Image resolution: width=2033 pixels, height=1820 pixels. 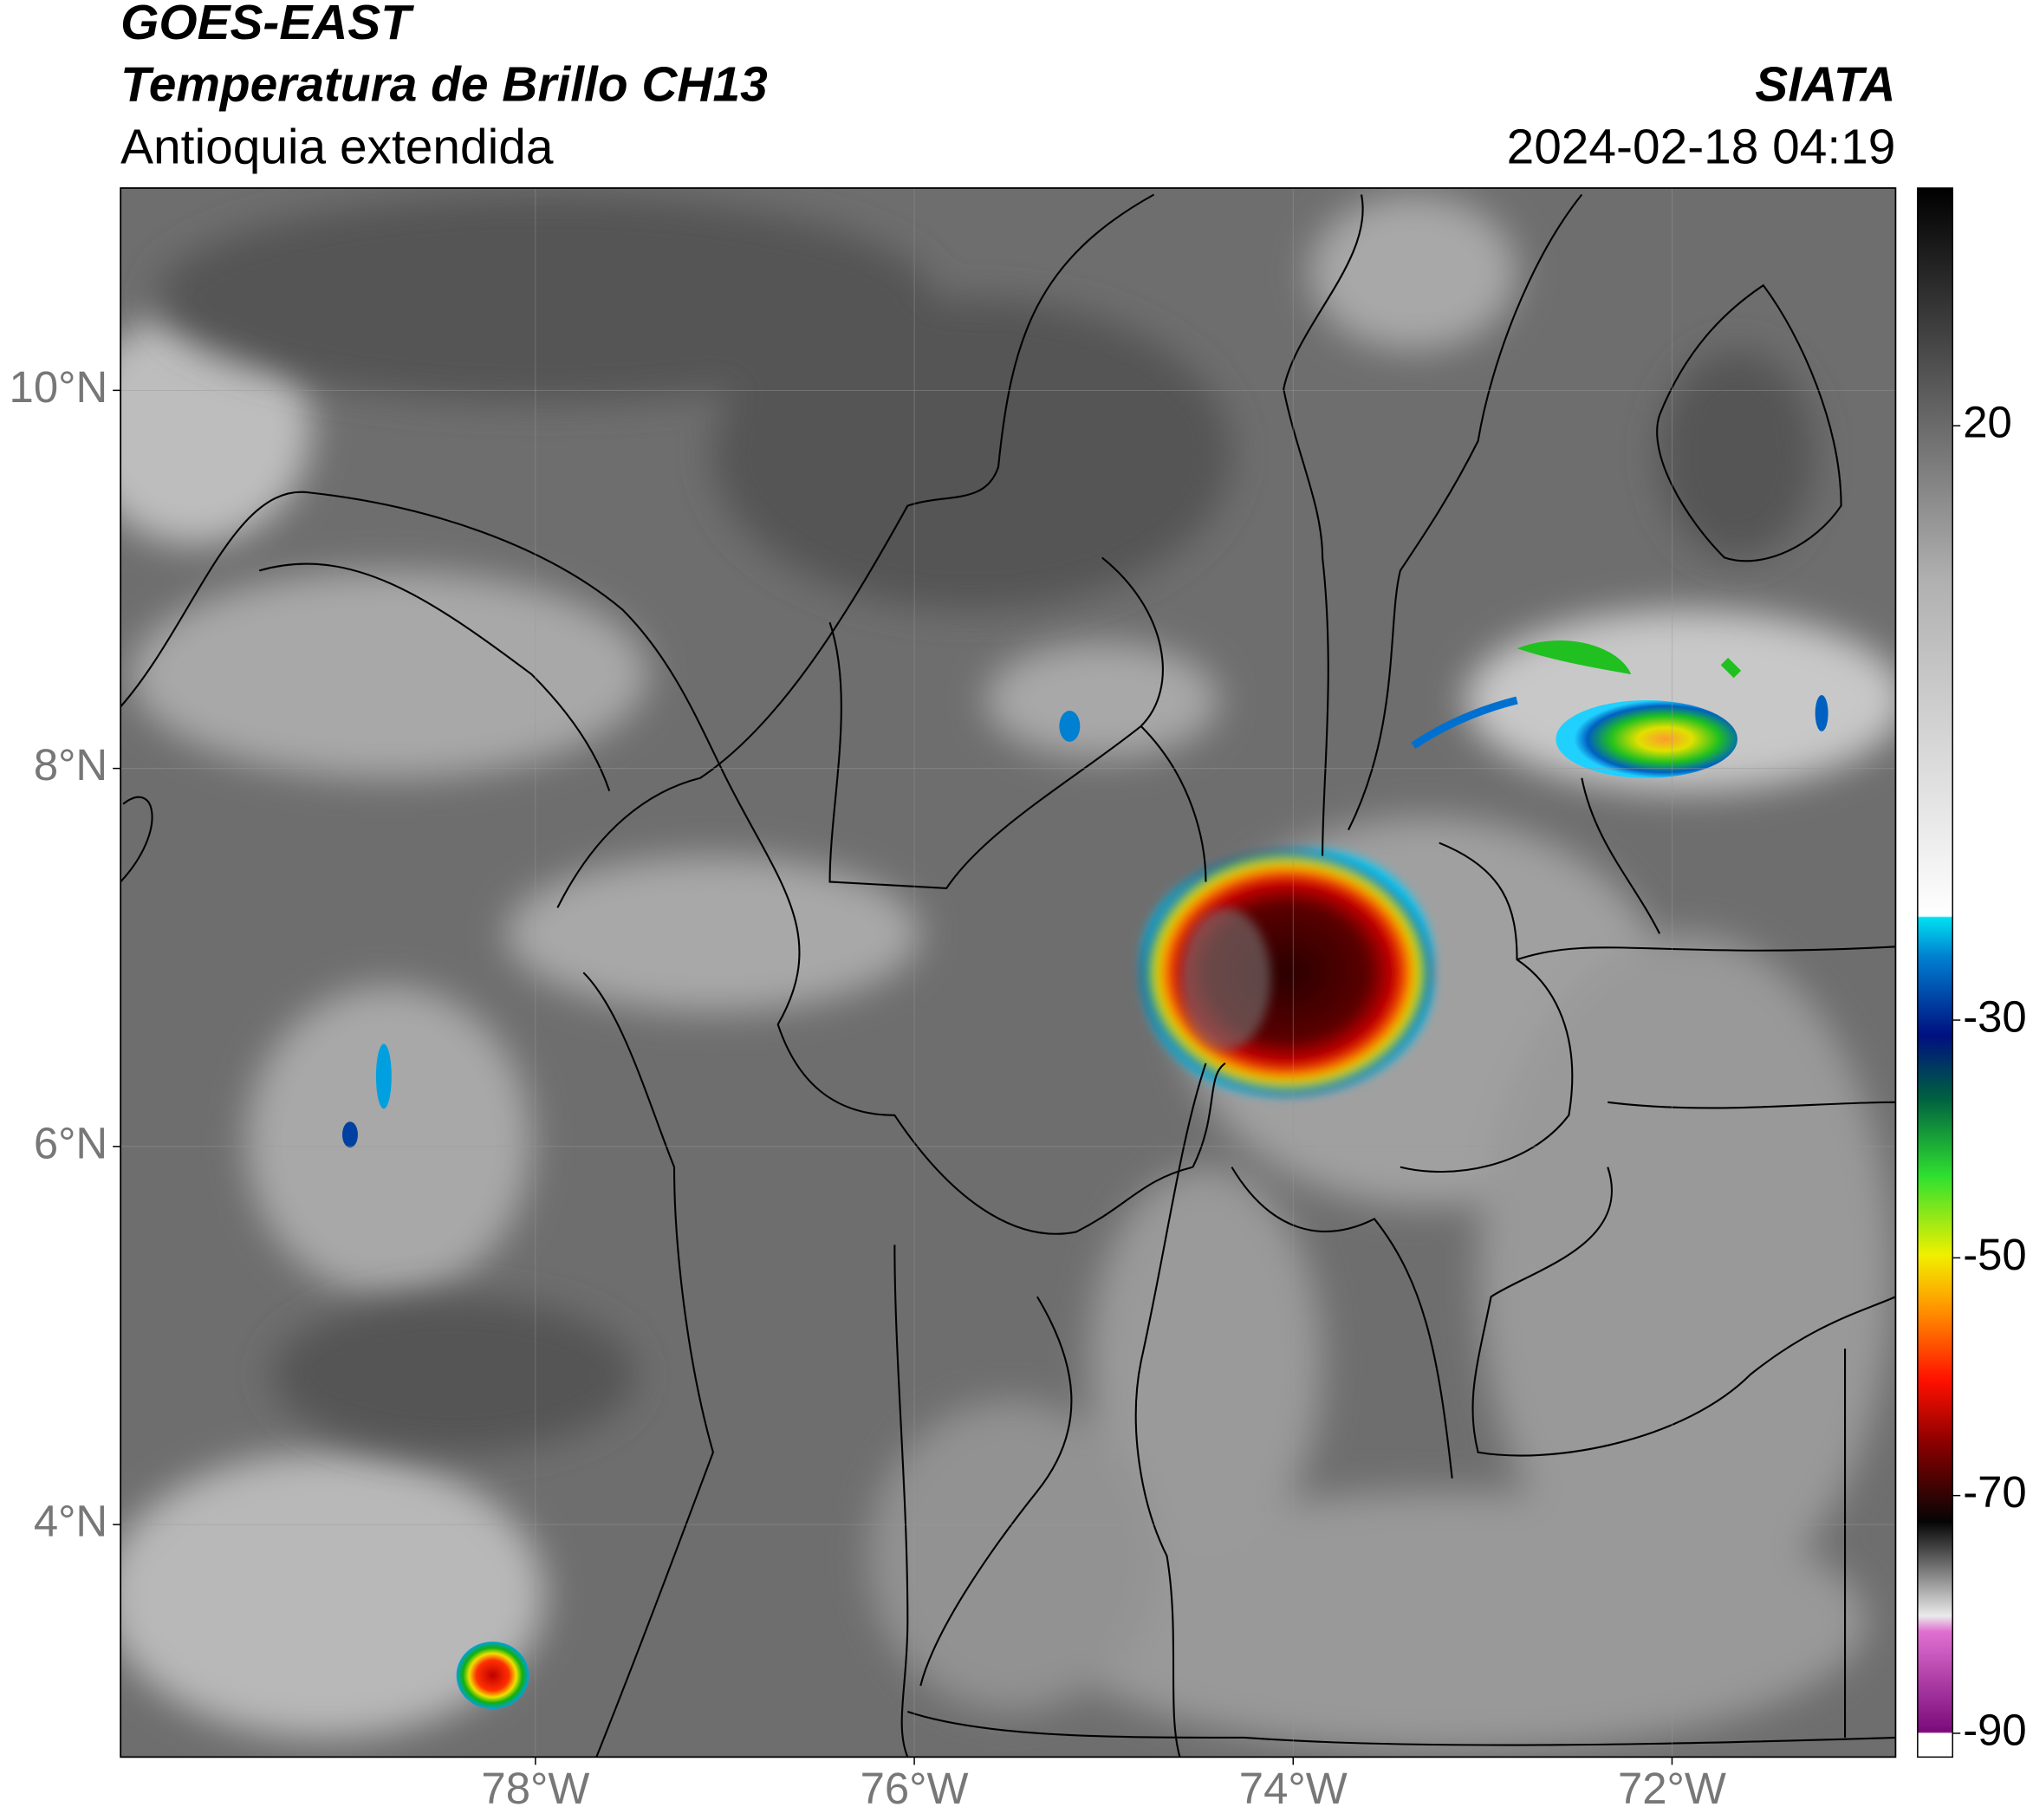 What do you see at coordinates (1935, 972) in the screenshot?
I see `colorbar` at bounding box center [1935, 972].